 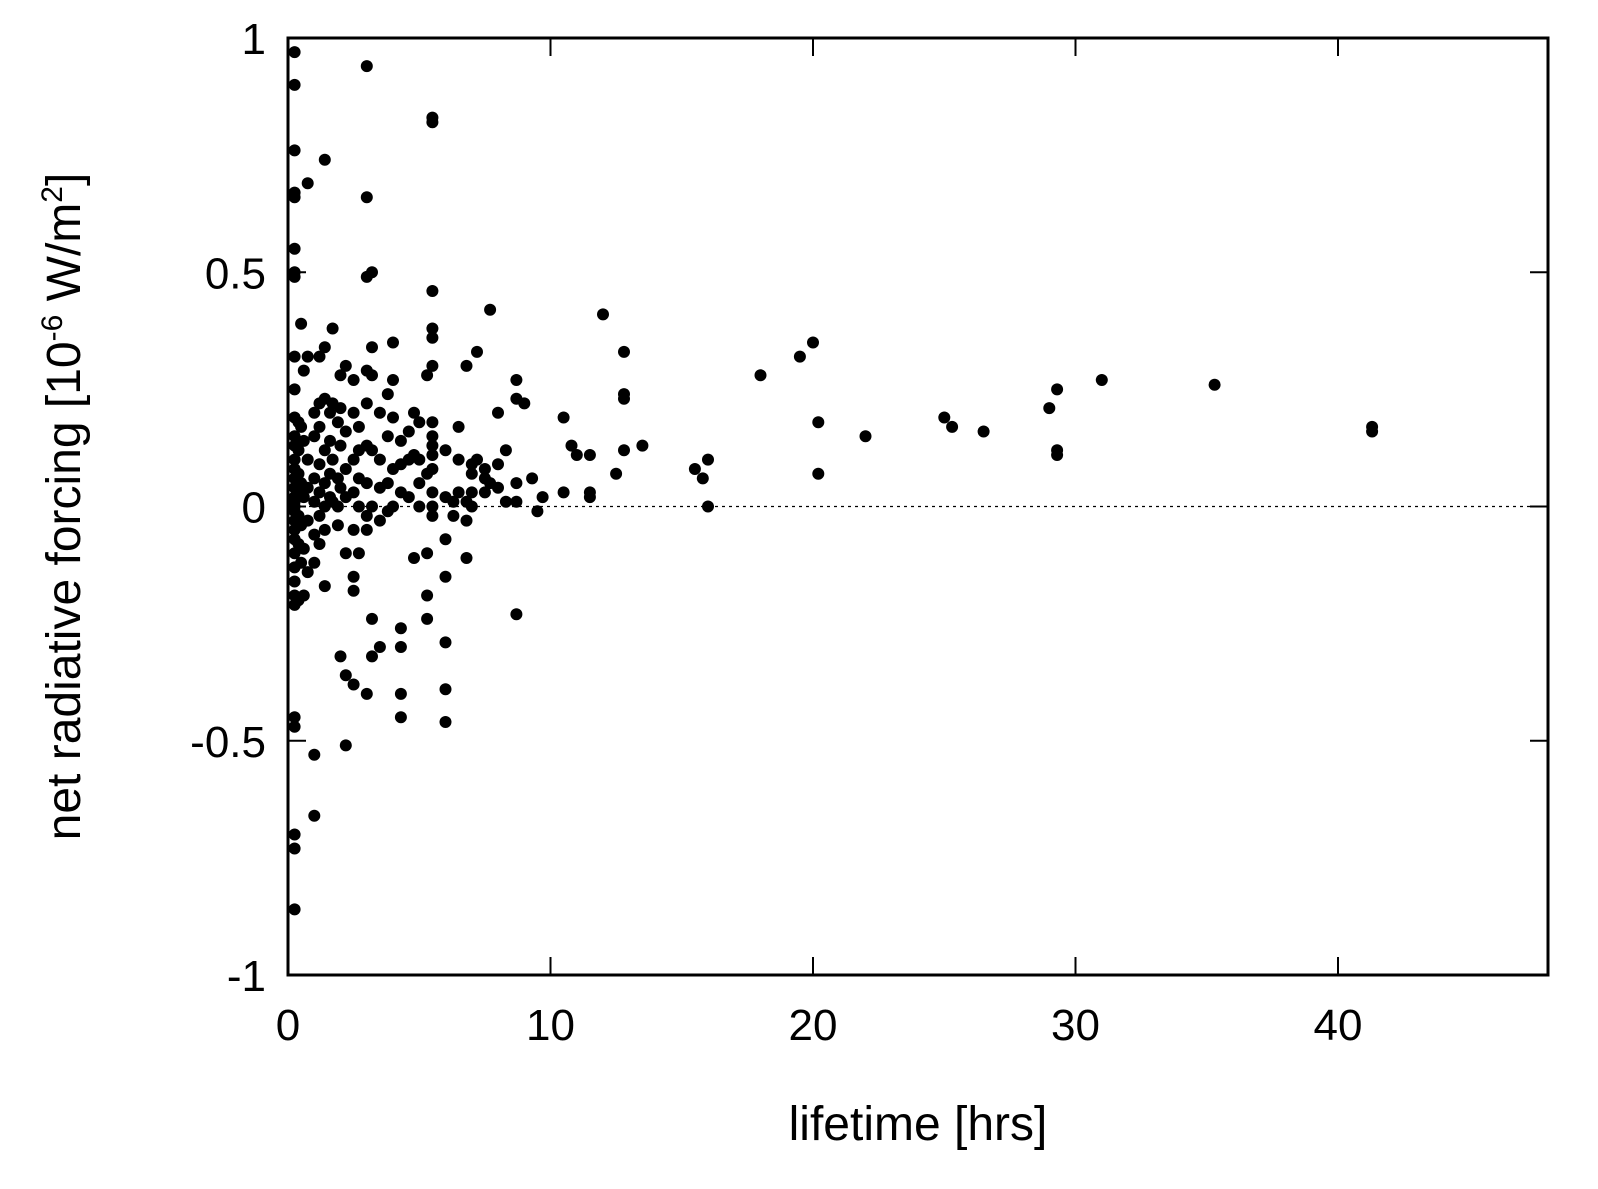 I want to click on y-axis-title-unit-exponent: 2, so click(x=52, y=194).